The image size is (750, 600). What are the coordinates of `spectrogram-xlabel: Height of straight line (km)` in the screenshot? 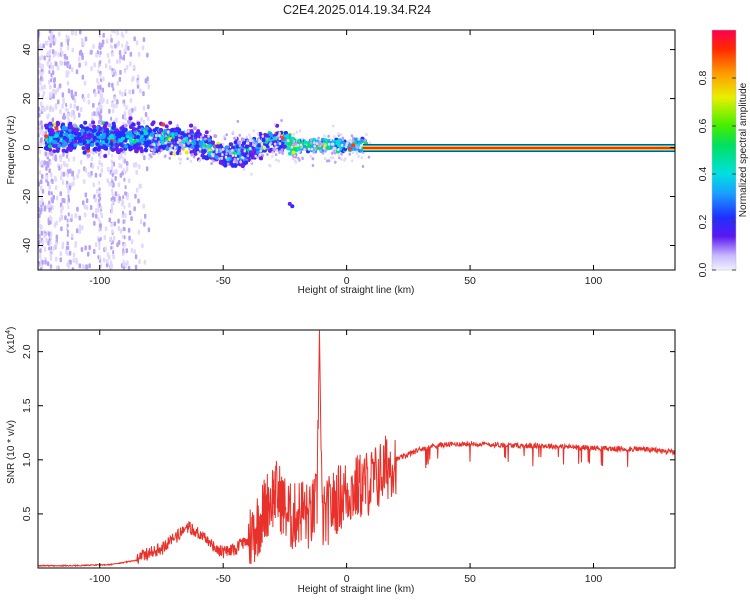 It's located at (356, 290).